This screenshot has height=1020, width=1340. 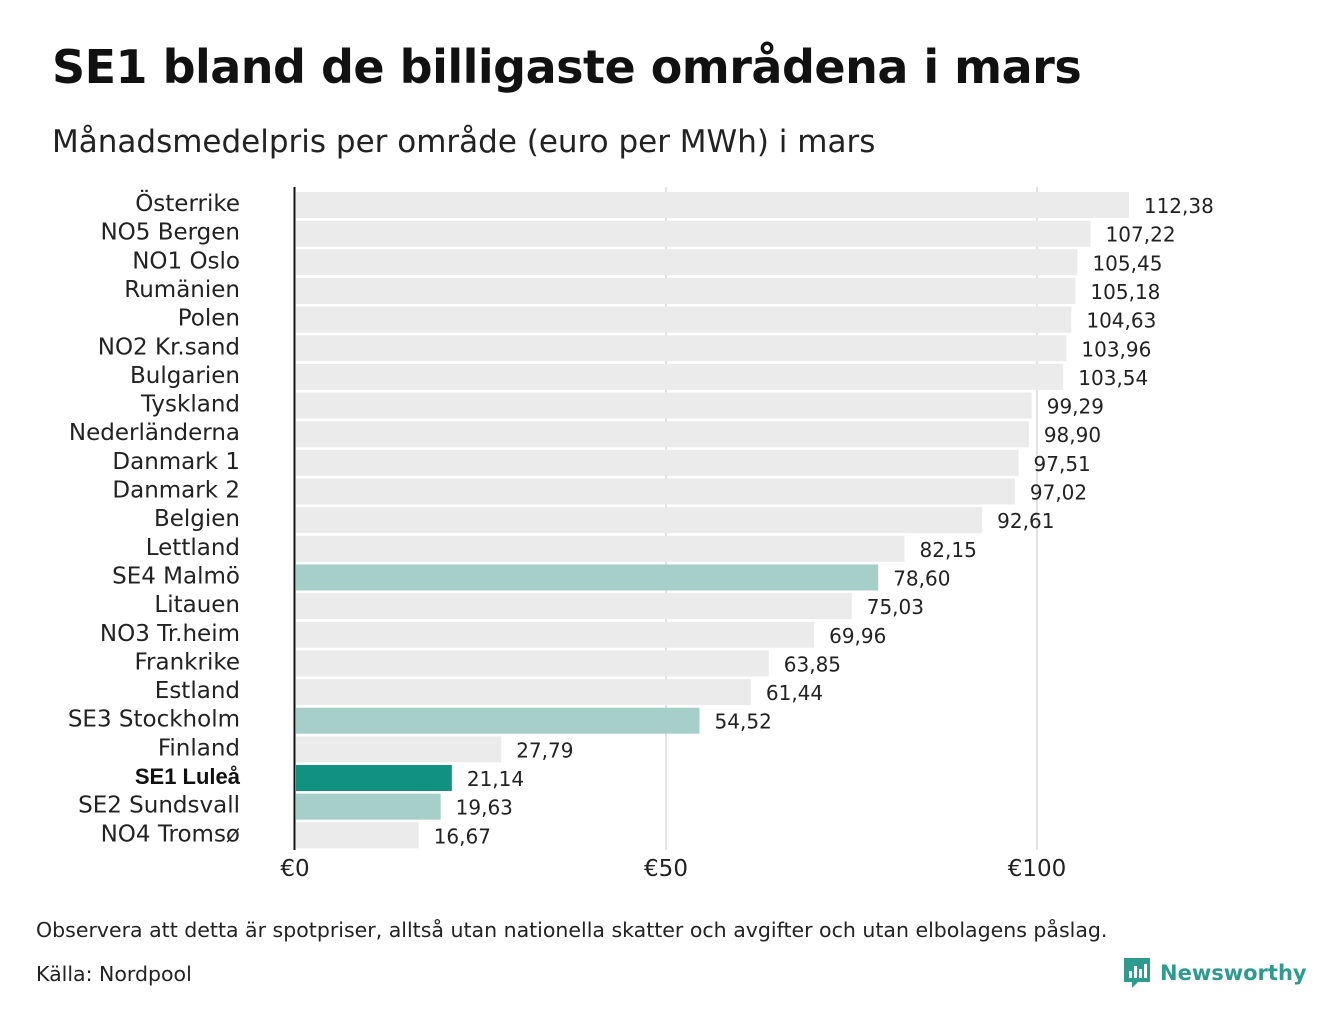 What do you see at coordinates (857, 636) in the screenshot?
I see `value-label: 69,96` at bounding box center [857, 636].